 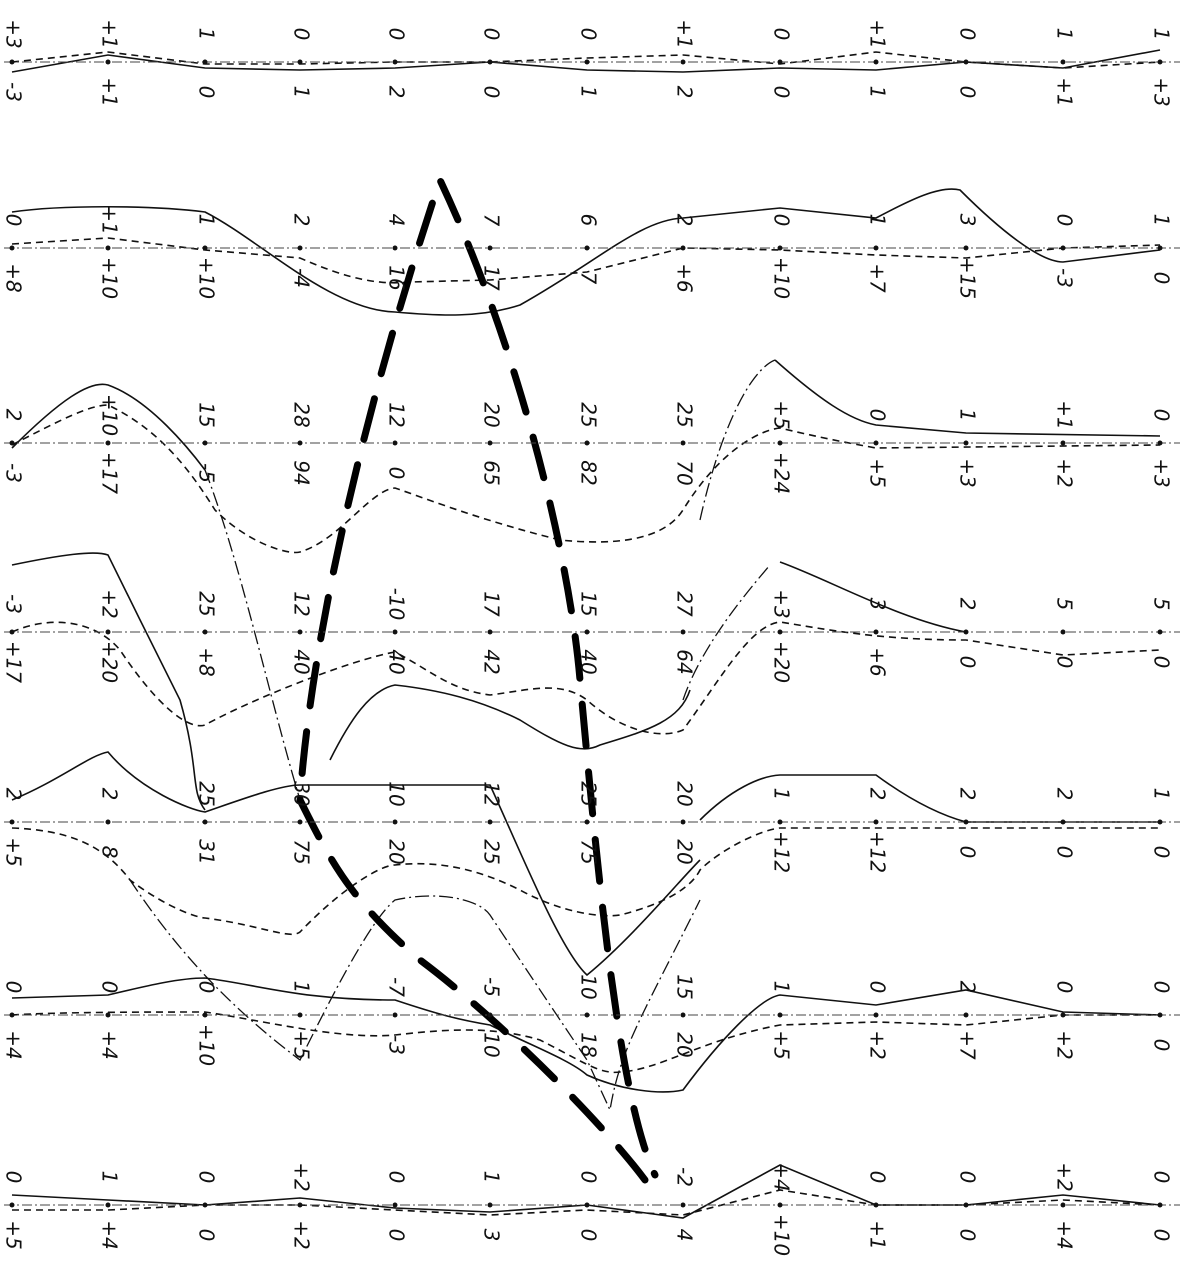 I want to click on bottom-label: 25, so click(x=492, y=851).